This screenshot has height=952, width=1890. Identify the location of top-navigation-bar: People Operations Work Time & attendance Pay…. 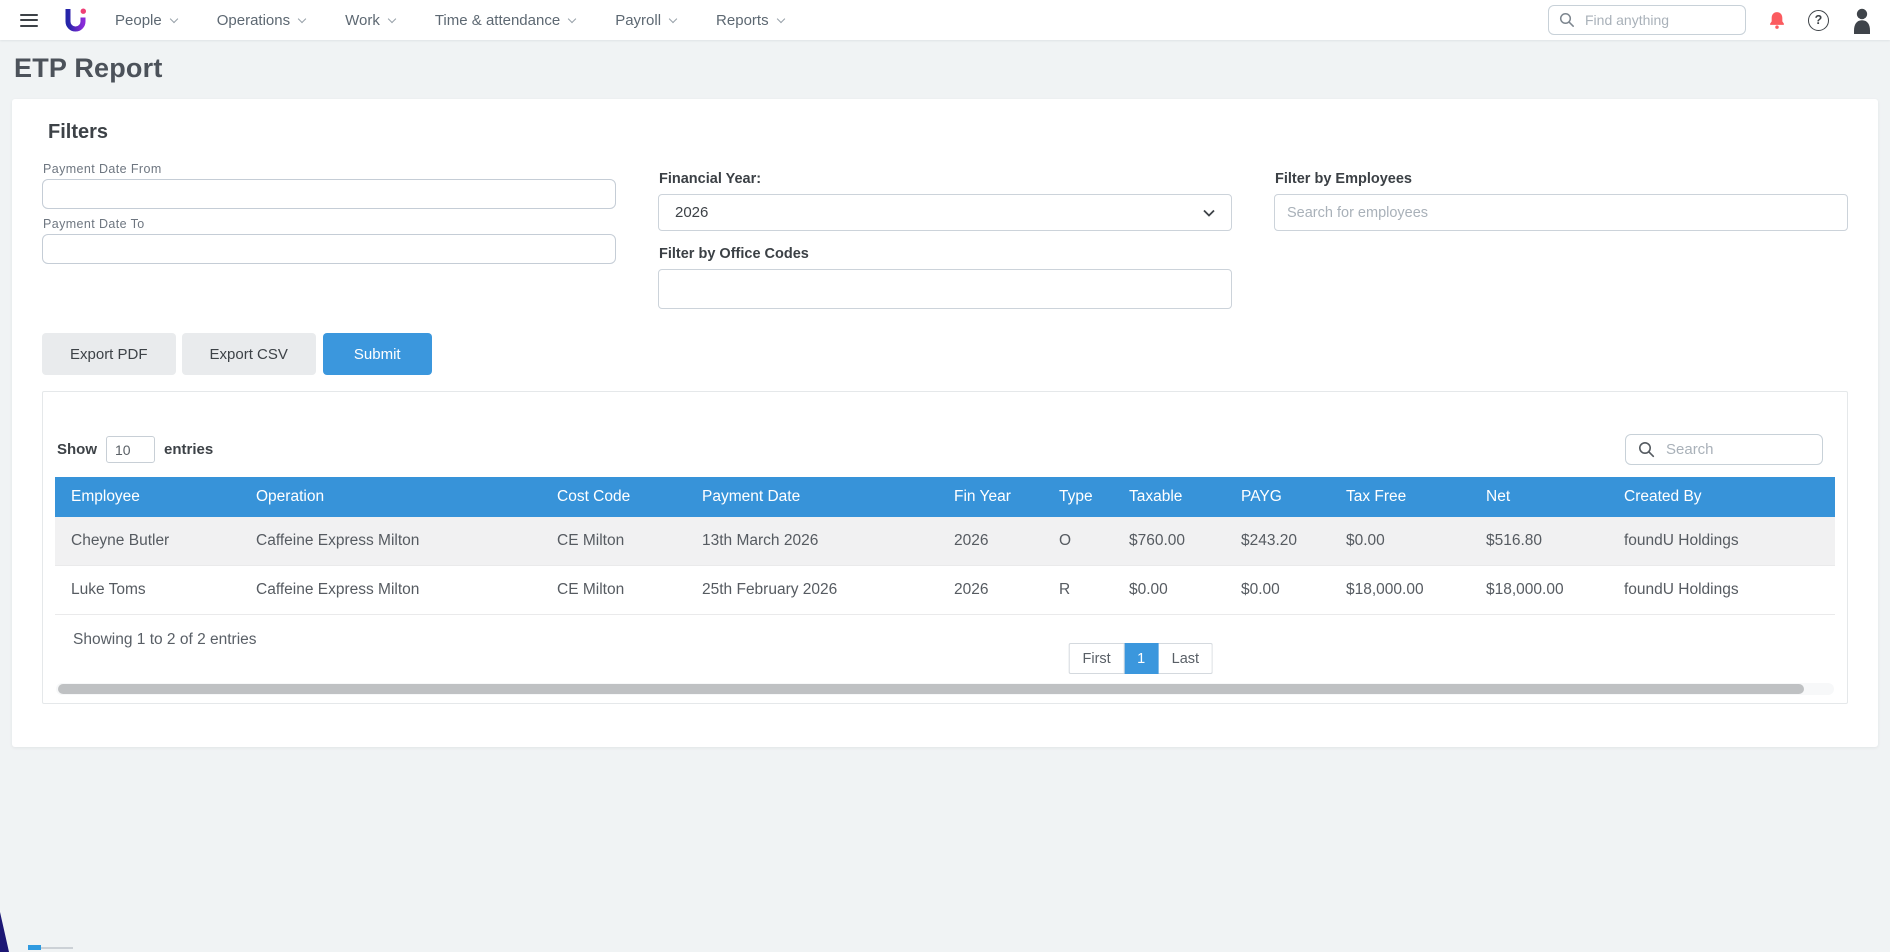
(945, 20).